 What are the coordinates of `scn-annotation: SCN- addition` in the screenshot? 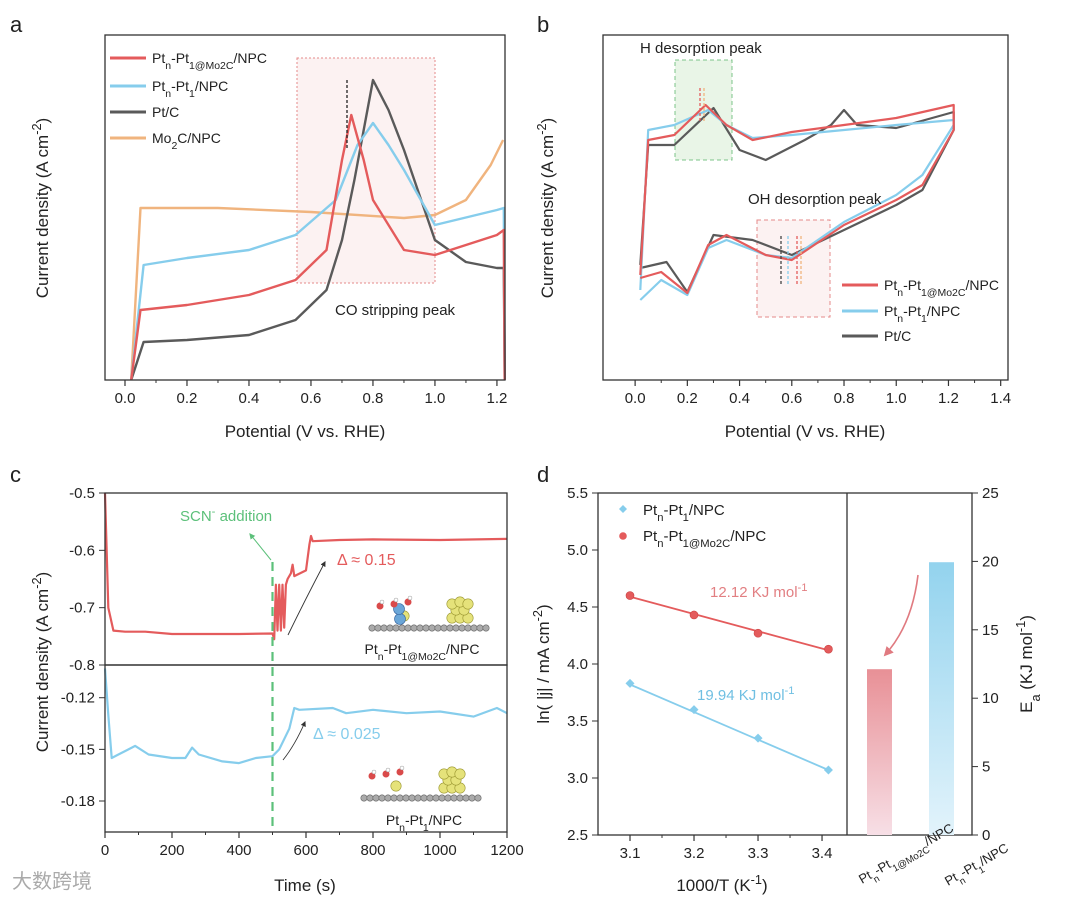 It's located at (226, 515).